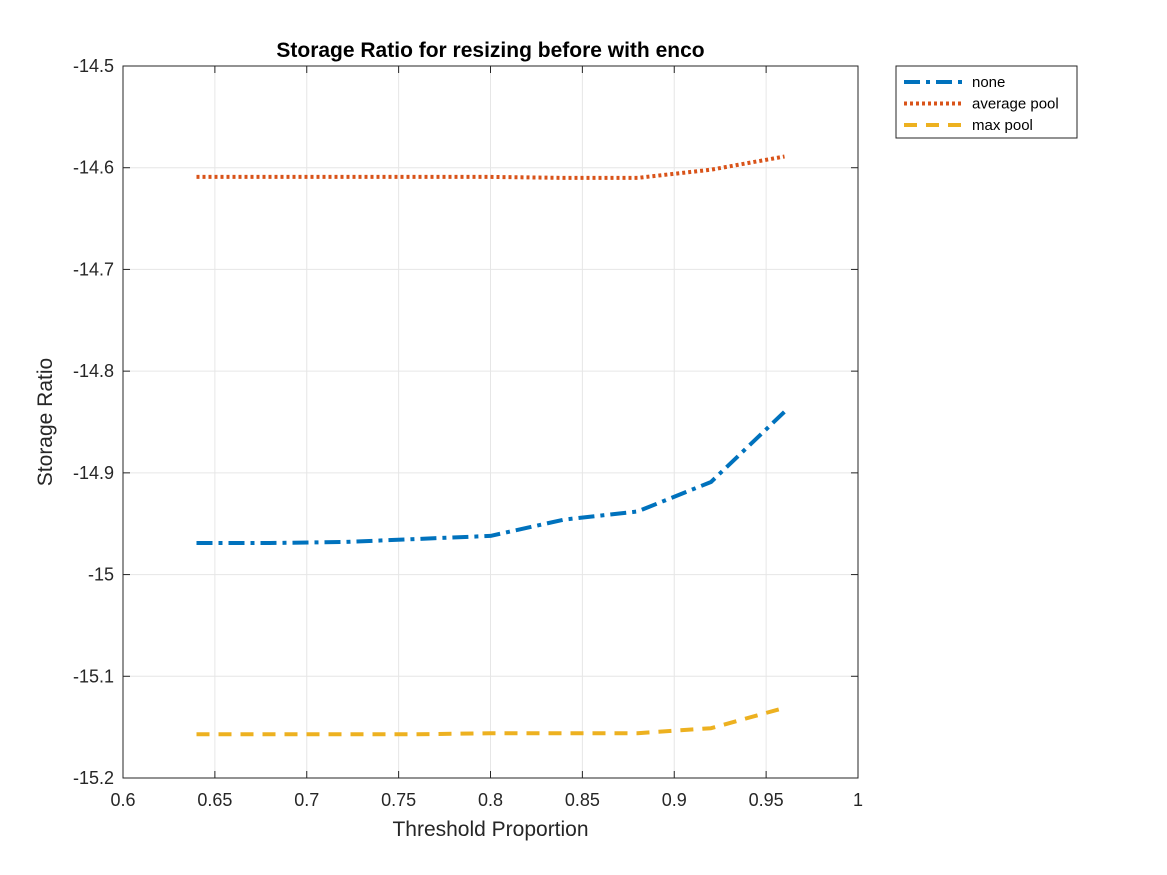  Describe the element at coordinates (122, 800) in the screenshot. I see `x-tick-label: 0.6` at that location.